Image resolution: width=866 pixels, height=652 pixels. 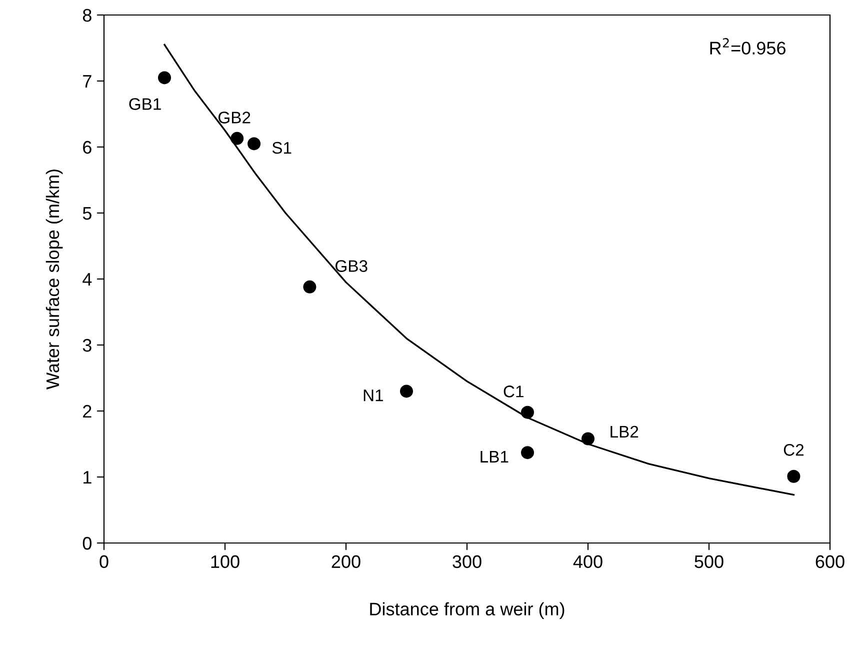 What do you see at coordinates (88, 477) in the screenshot?
I see `y-tick-label: 1` at bounding box center [88, 477].